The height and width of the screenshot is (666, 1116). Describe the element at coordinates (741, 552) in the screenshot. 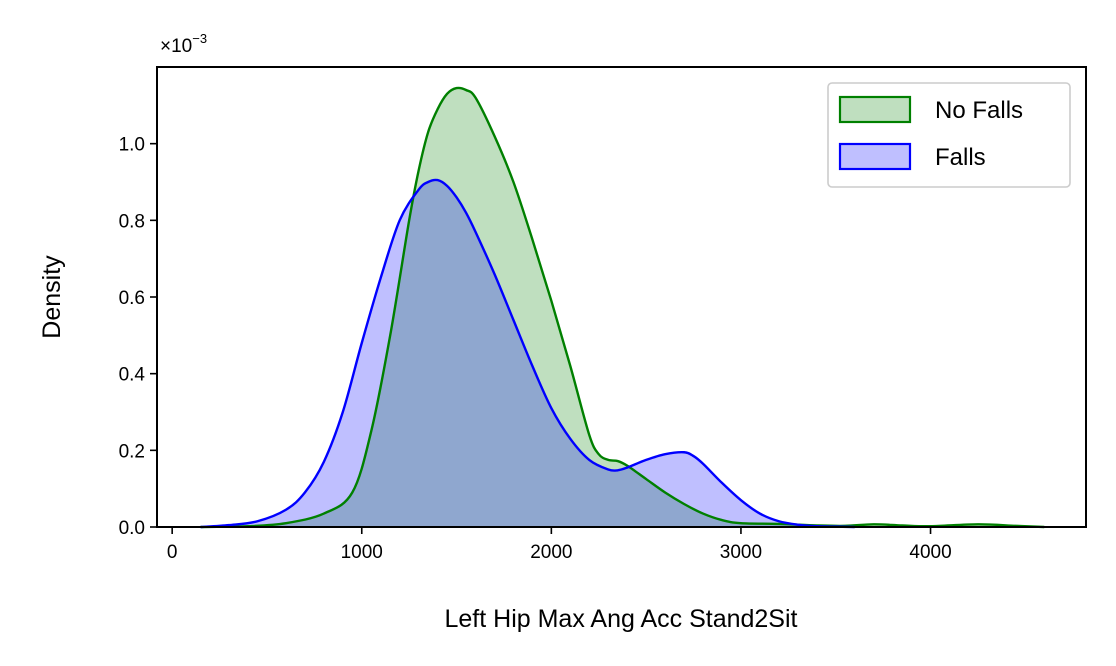

I see `x-tick-label: 3000` at that location.